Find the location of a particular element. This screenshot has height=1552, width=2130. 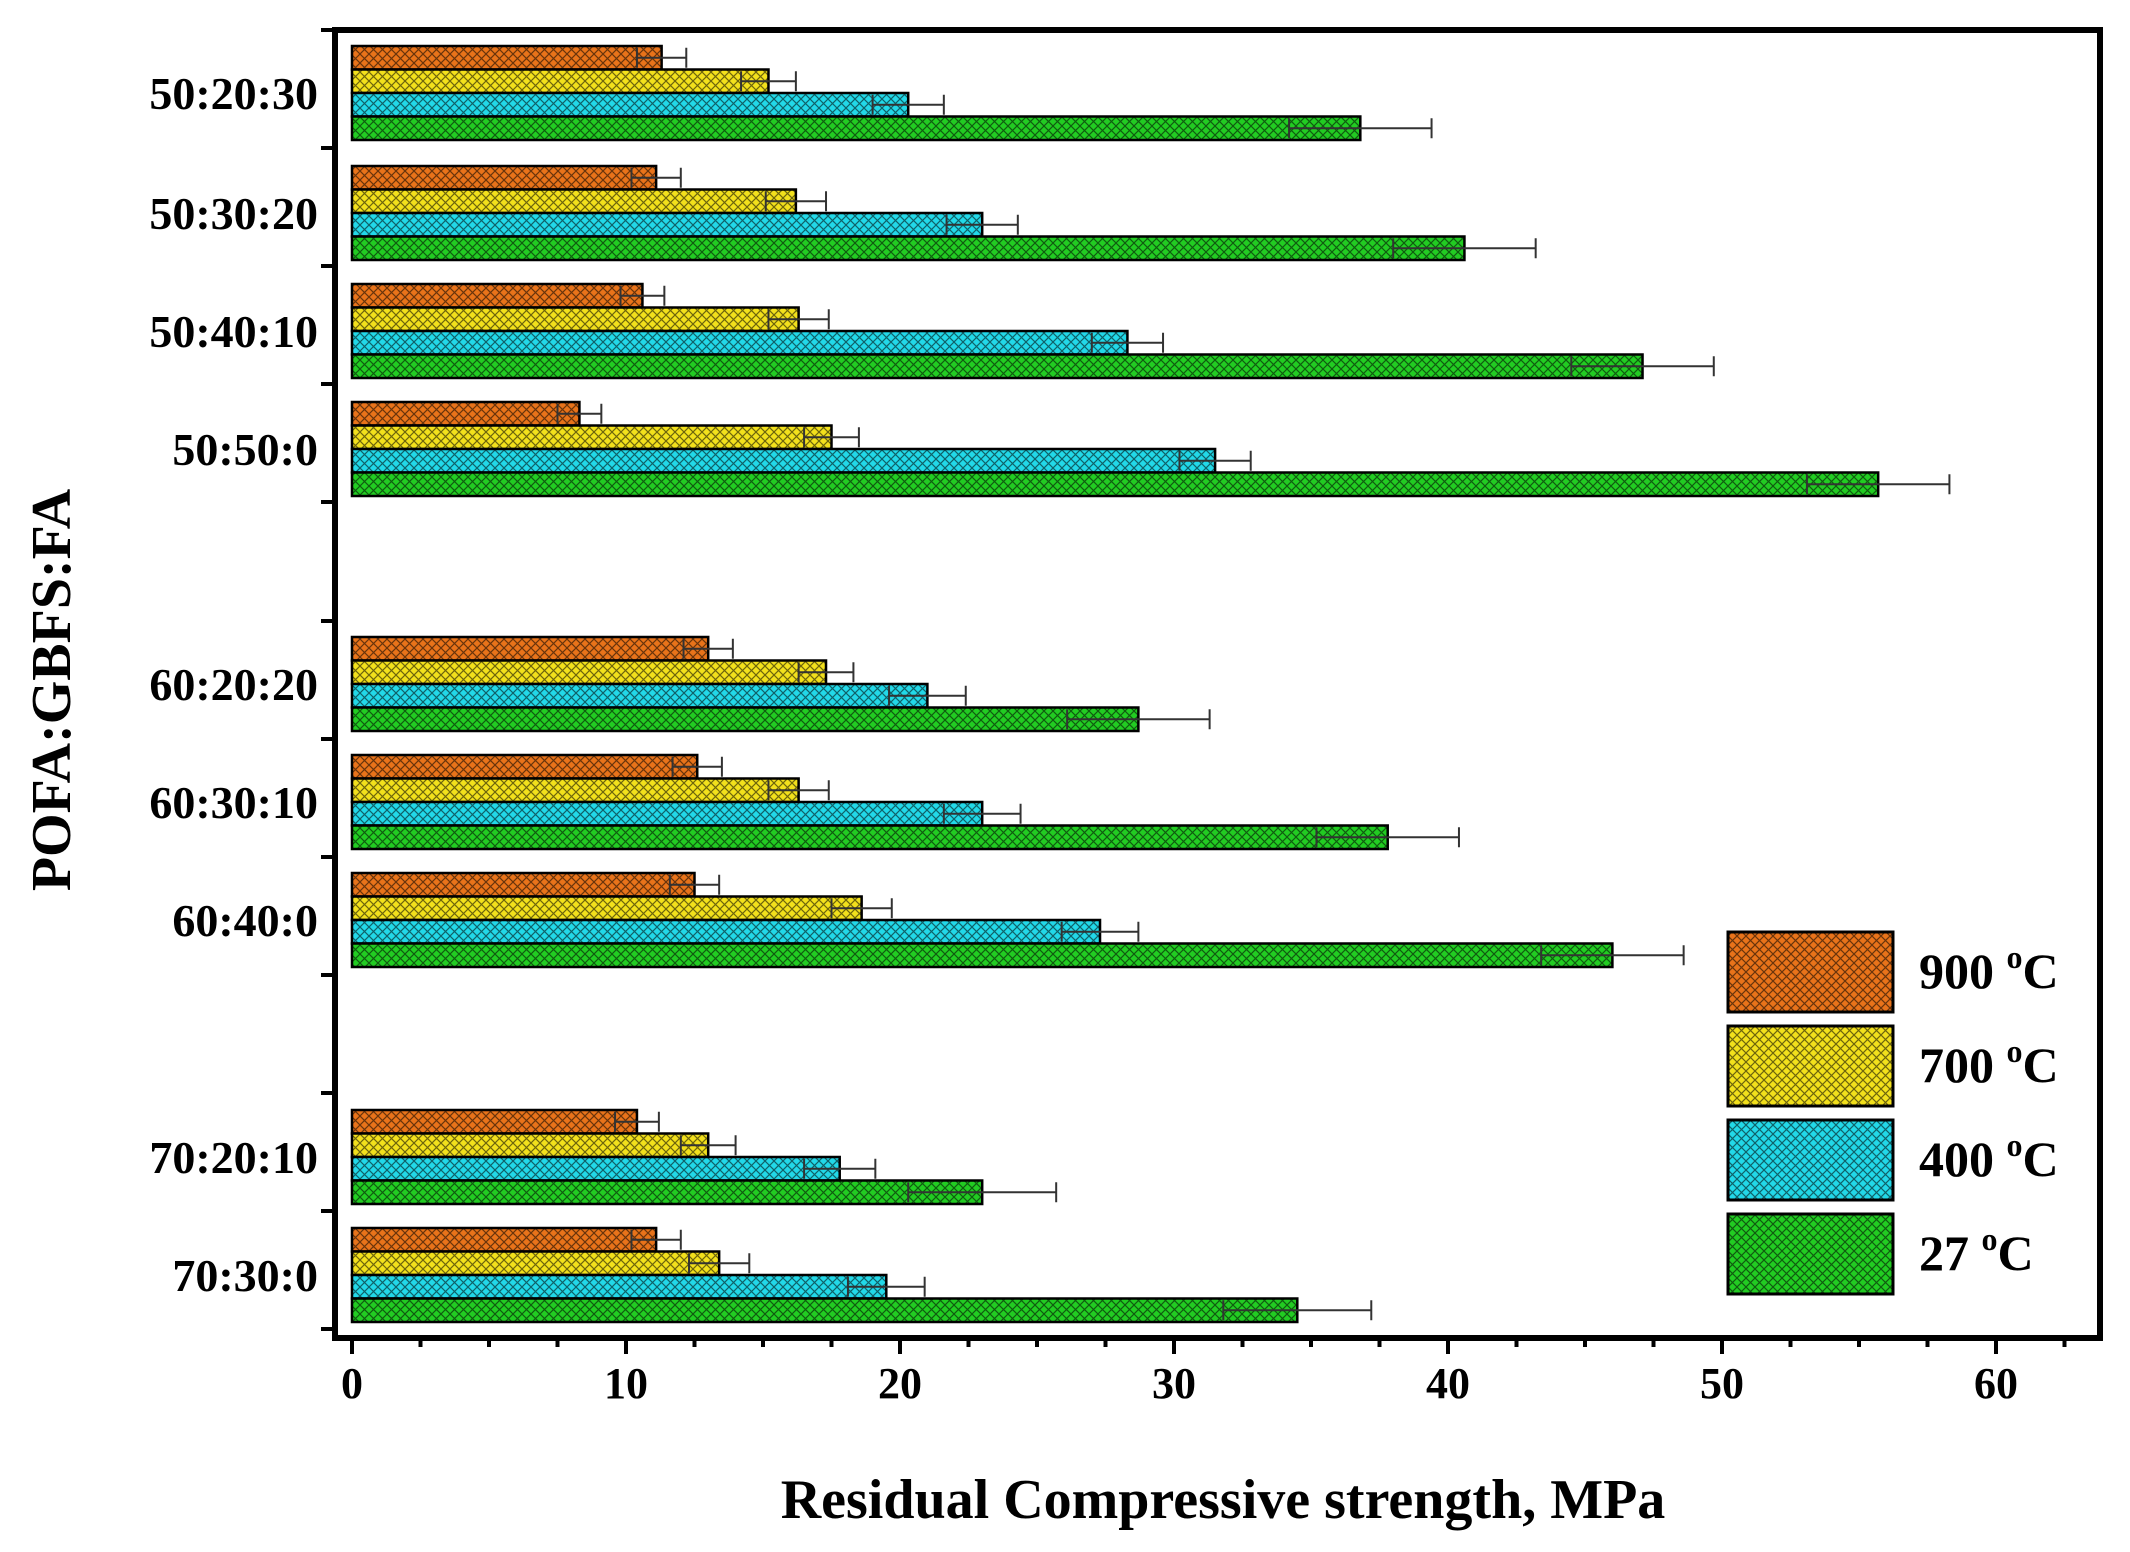

x-tick-label: 40 is located at coordinates (1448, 1383).